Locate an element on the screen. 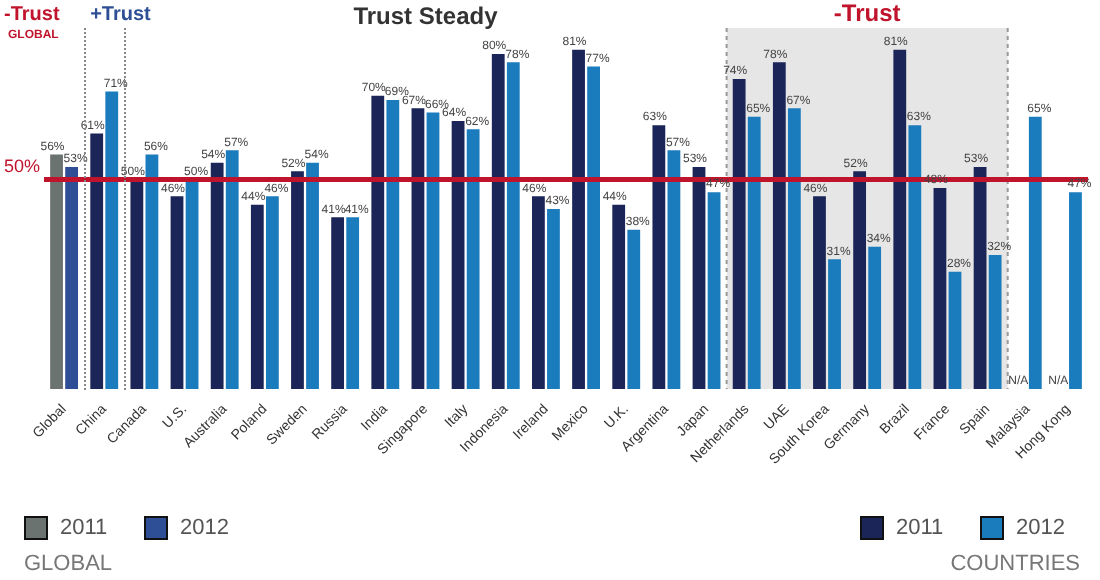 The width and height of the screenshot is (1100, 580). text: 2012 is located at coordinates (1040, 528).